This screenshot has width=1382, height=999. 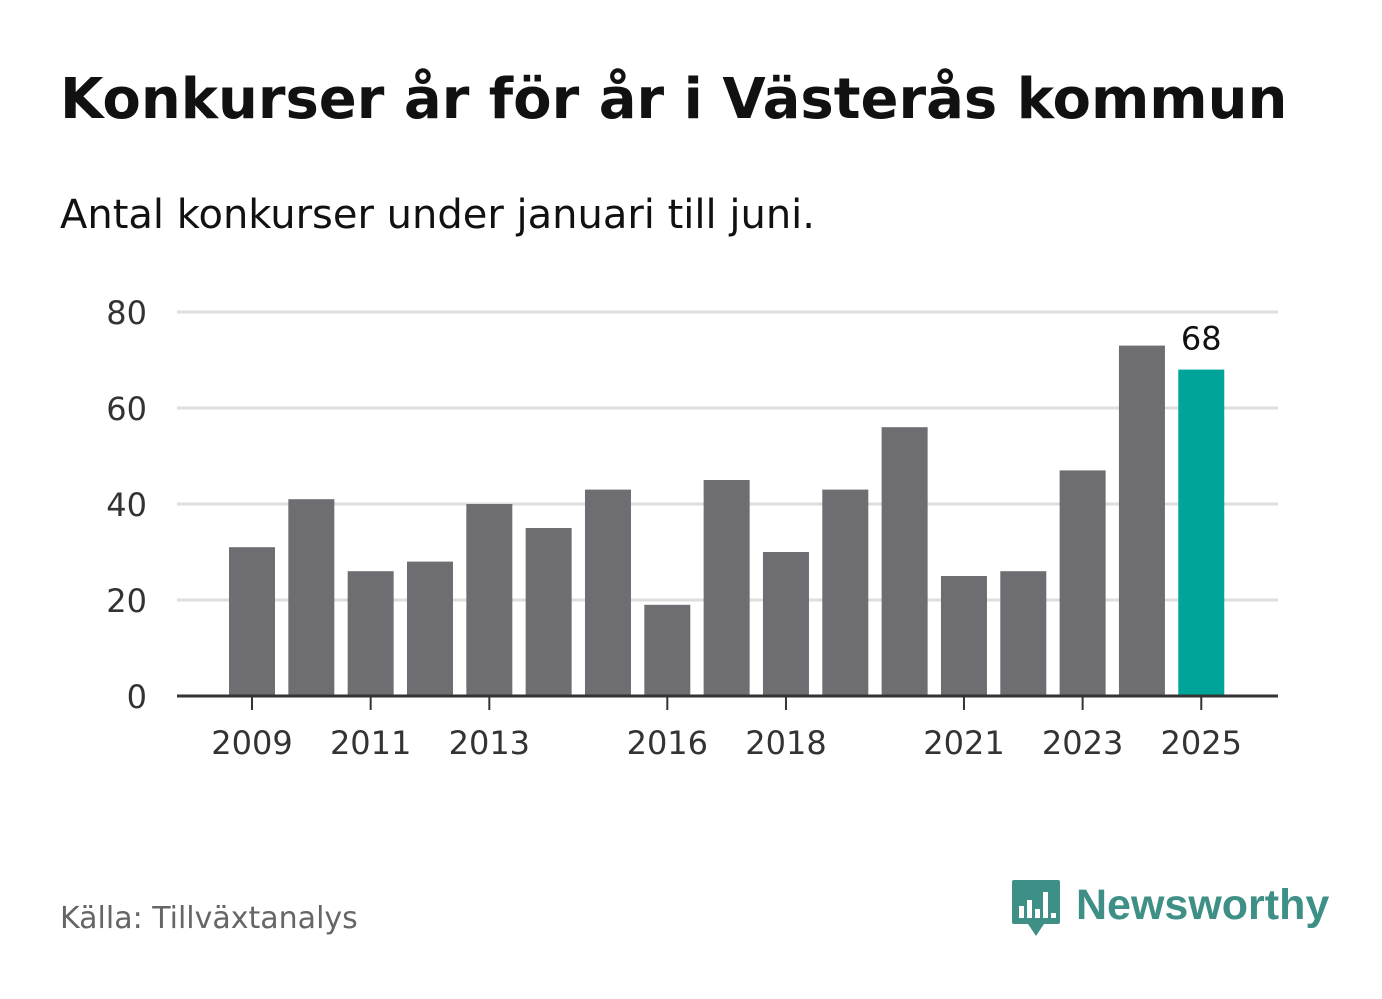 I want to click on bar-2011, so click(x=370, y=633).